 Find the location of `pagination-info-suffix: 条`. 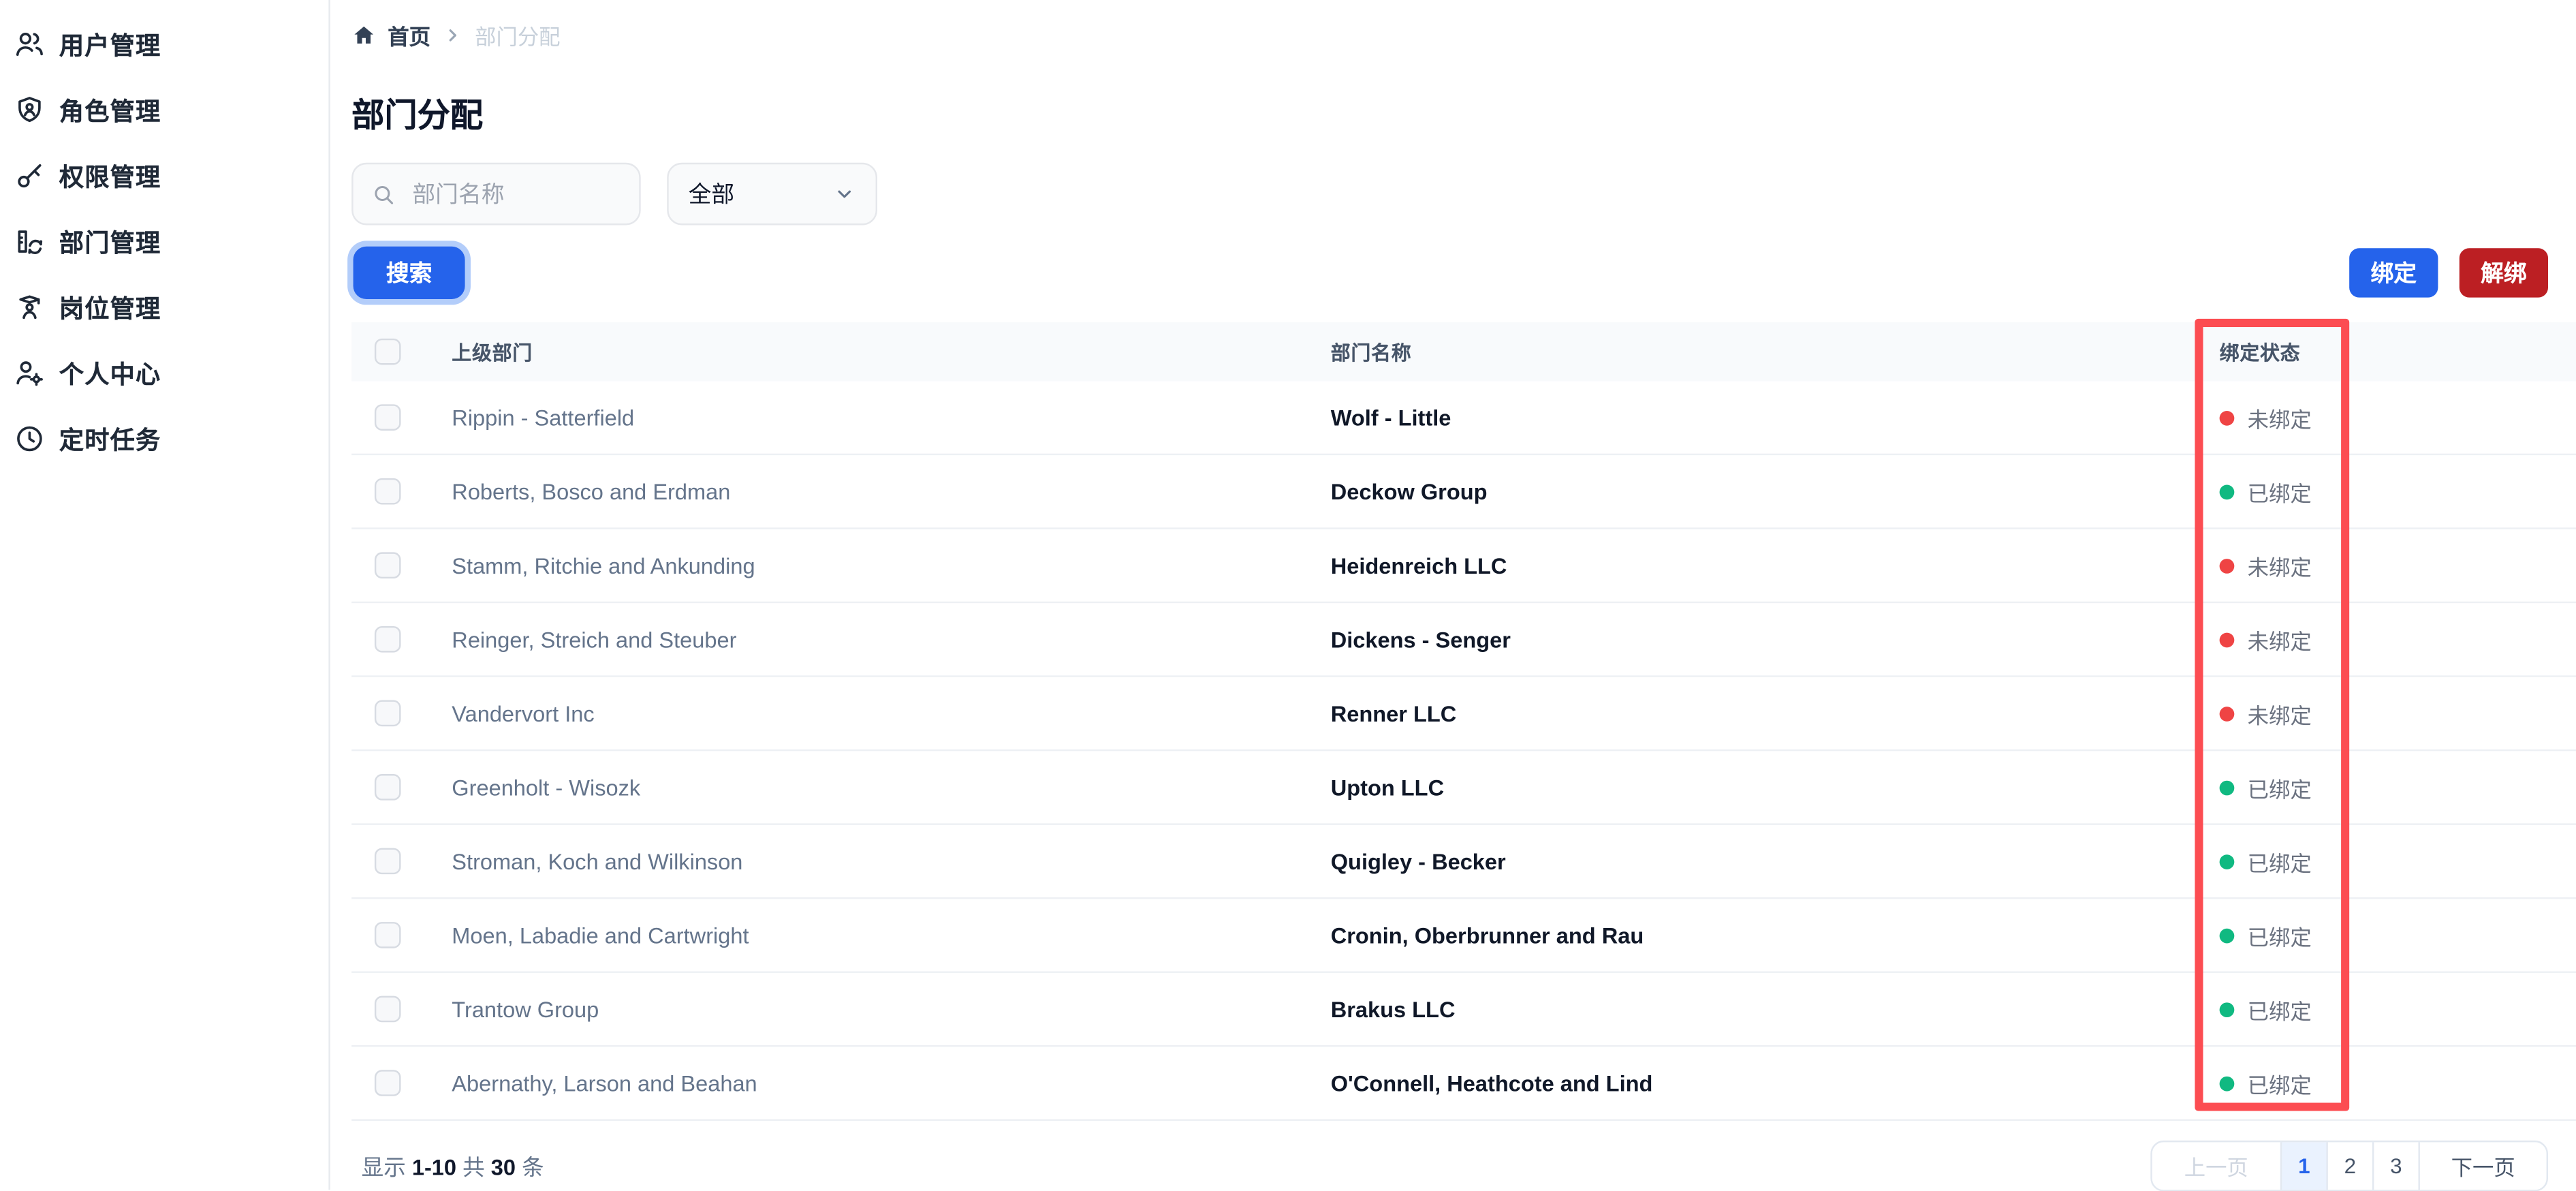

pagination-info-suffix: 条 is located at coordinates (533, 1167).